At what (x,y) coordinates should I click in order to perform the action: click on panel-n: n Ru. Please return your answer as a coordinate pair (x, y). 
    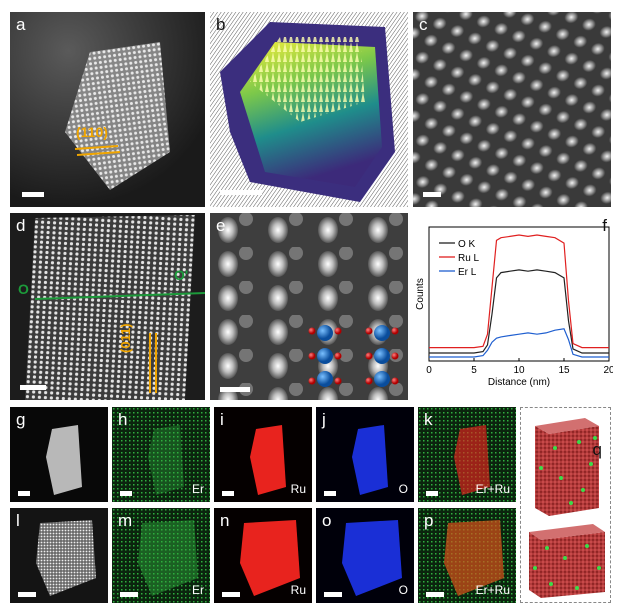
    Looking at the image, I should click on (263, 555).